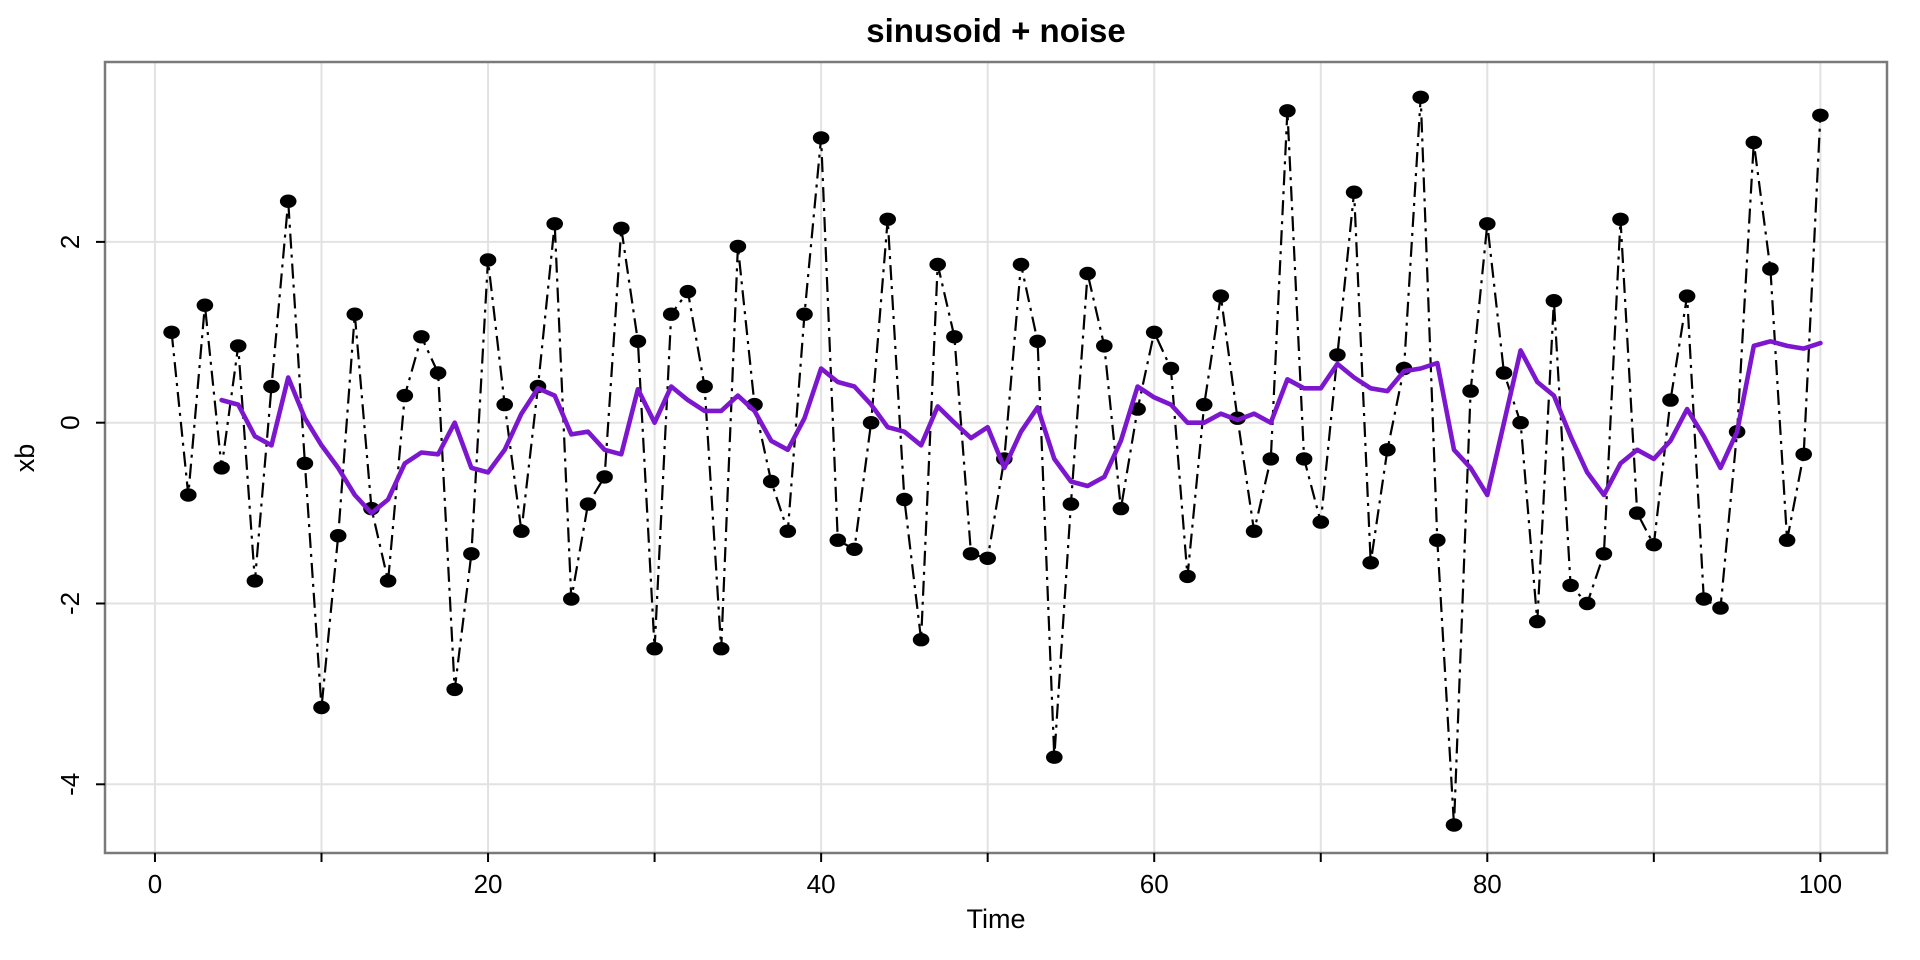  Describe the element at coordinates (488, 884) in the screenshot. I see `x-tick-label: 20` at that location.